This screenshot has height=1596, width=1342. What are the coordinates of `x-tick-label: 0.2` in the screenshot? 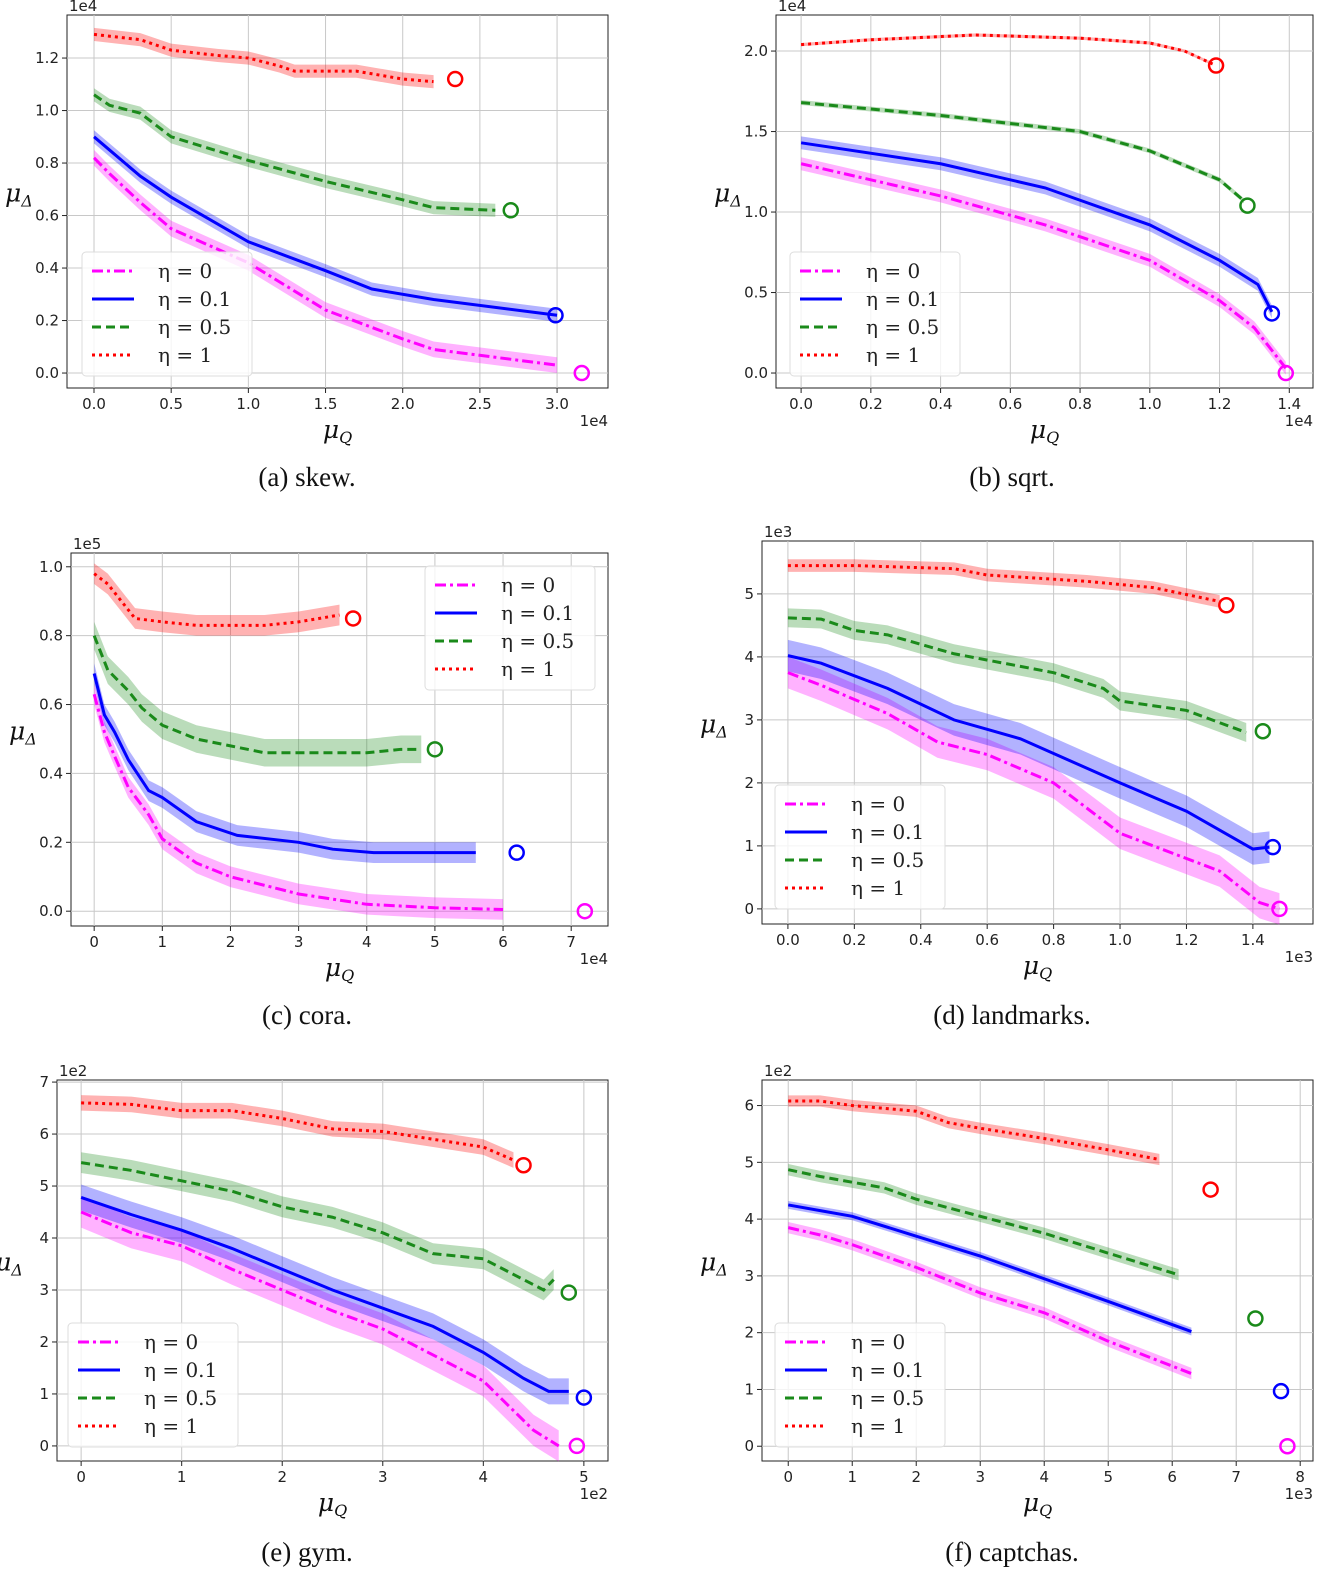 It's located at (854, 940).